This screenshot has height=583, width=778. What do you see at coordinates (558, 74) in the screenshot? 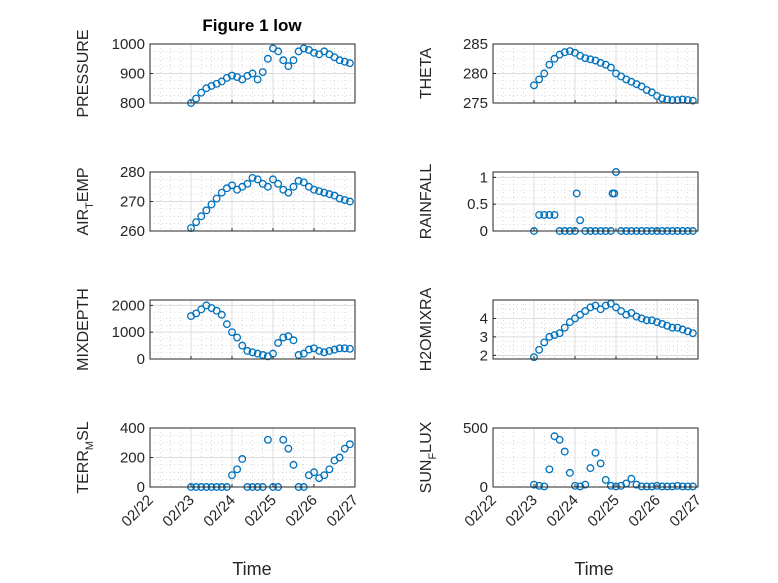
I see `subplot-theta: 275 280 285 THETA` at bounding box center [558, 74].